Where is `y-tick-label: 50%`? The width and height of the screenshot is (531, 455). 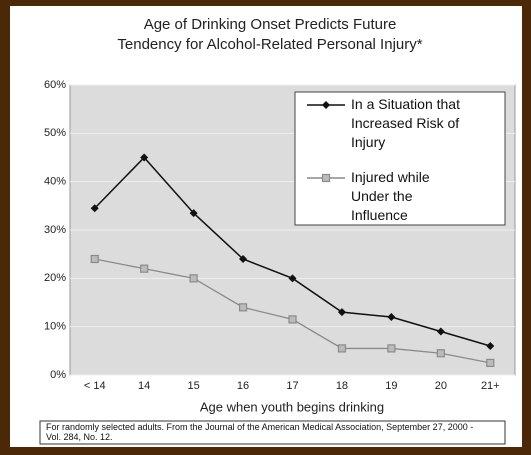 y-tick-label: 50% is located at coordinates (55, 133).